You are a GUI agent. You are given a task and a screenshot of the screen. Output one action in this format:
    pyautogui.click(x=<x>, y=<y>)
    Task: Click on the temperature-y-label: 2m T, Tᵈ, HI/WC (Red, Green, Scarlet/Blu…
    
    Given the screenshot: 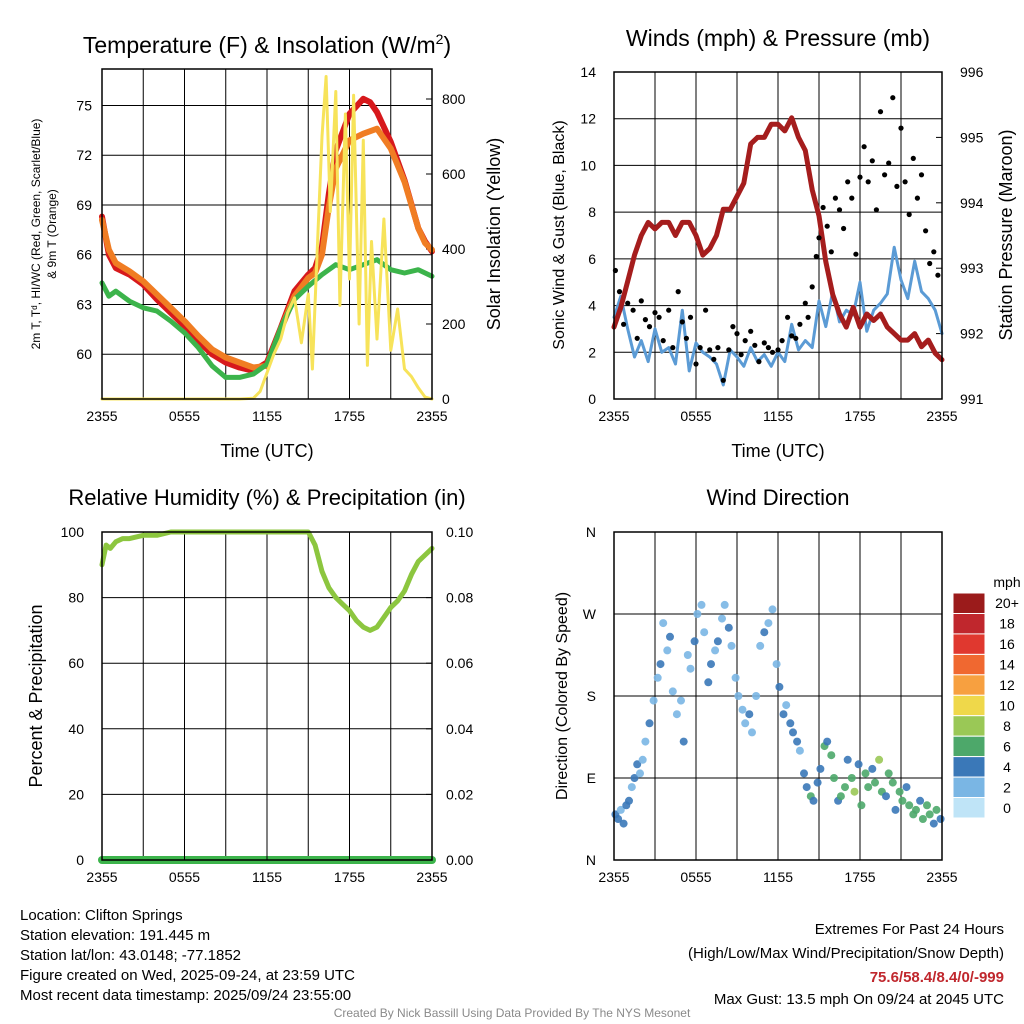 What is the action you would take?
    pyautogui.click(x=36, y=234)
    